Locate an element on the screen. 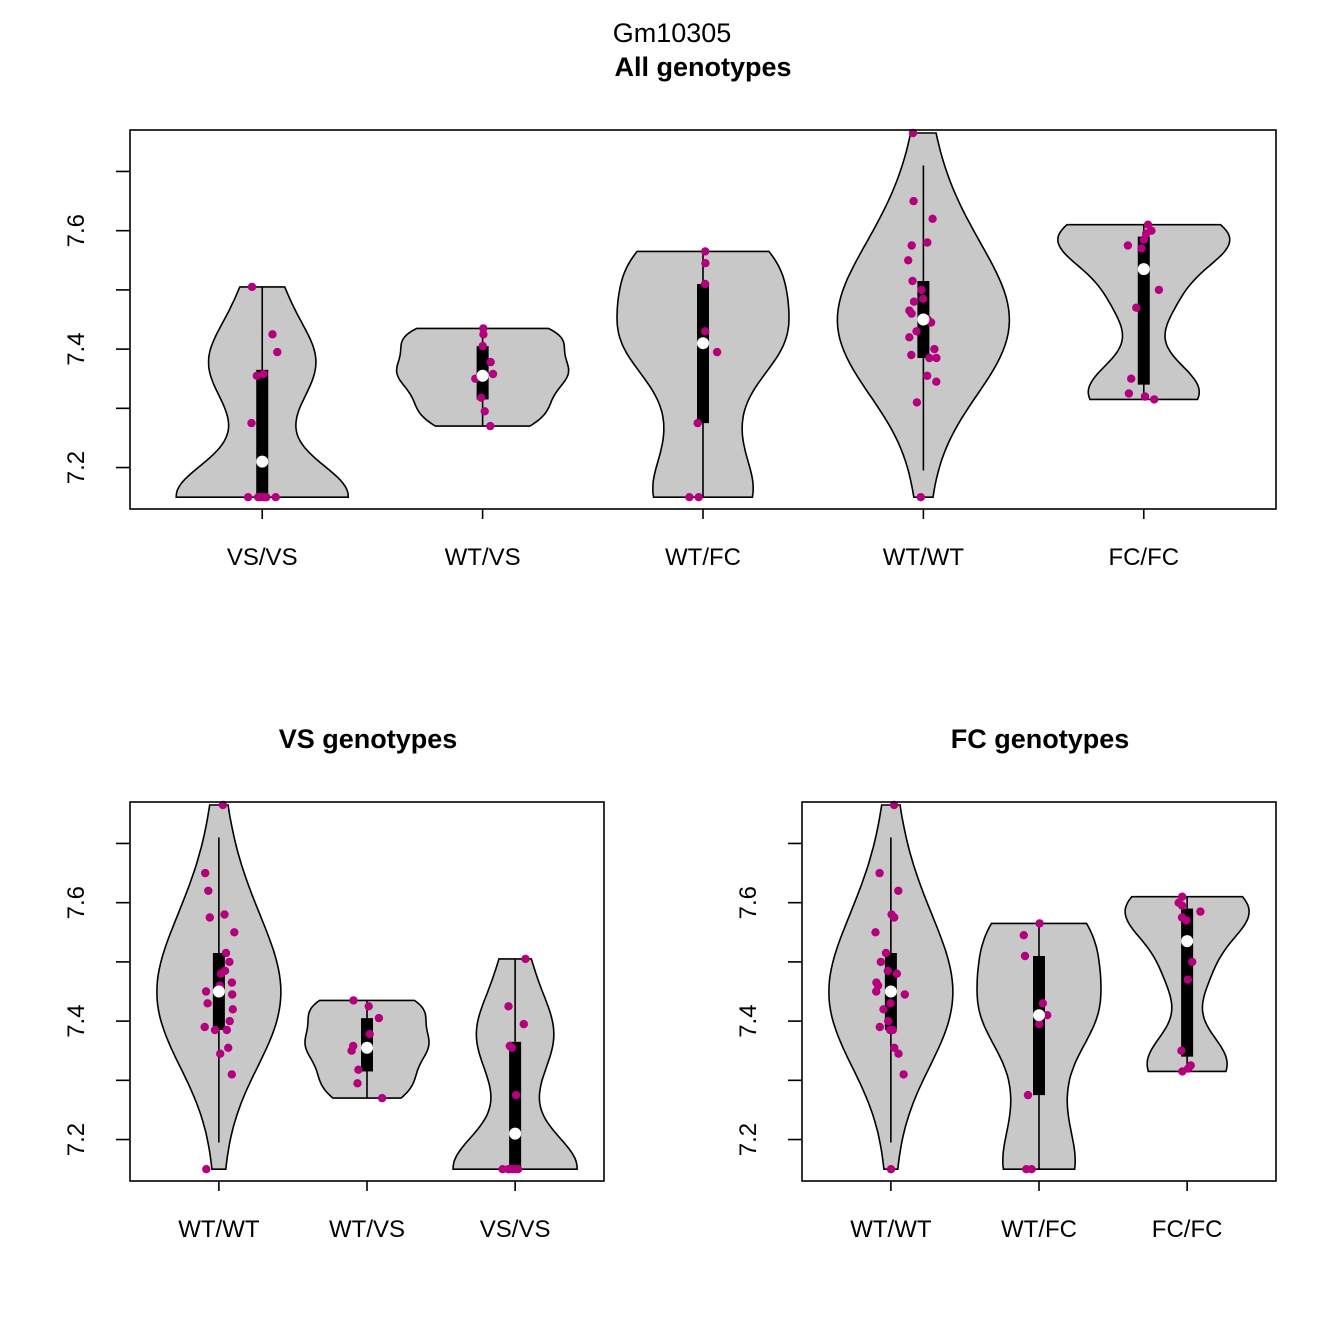 Image resolution: width=1344 pixels, height=1344 pixels. iqr-box is located at coordinates (703, 353).